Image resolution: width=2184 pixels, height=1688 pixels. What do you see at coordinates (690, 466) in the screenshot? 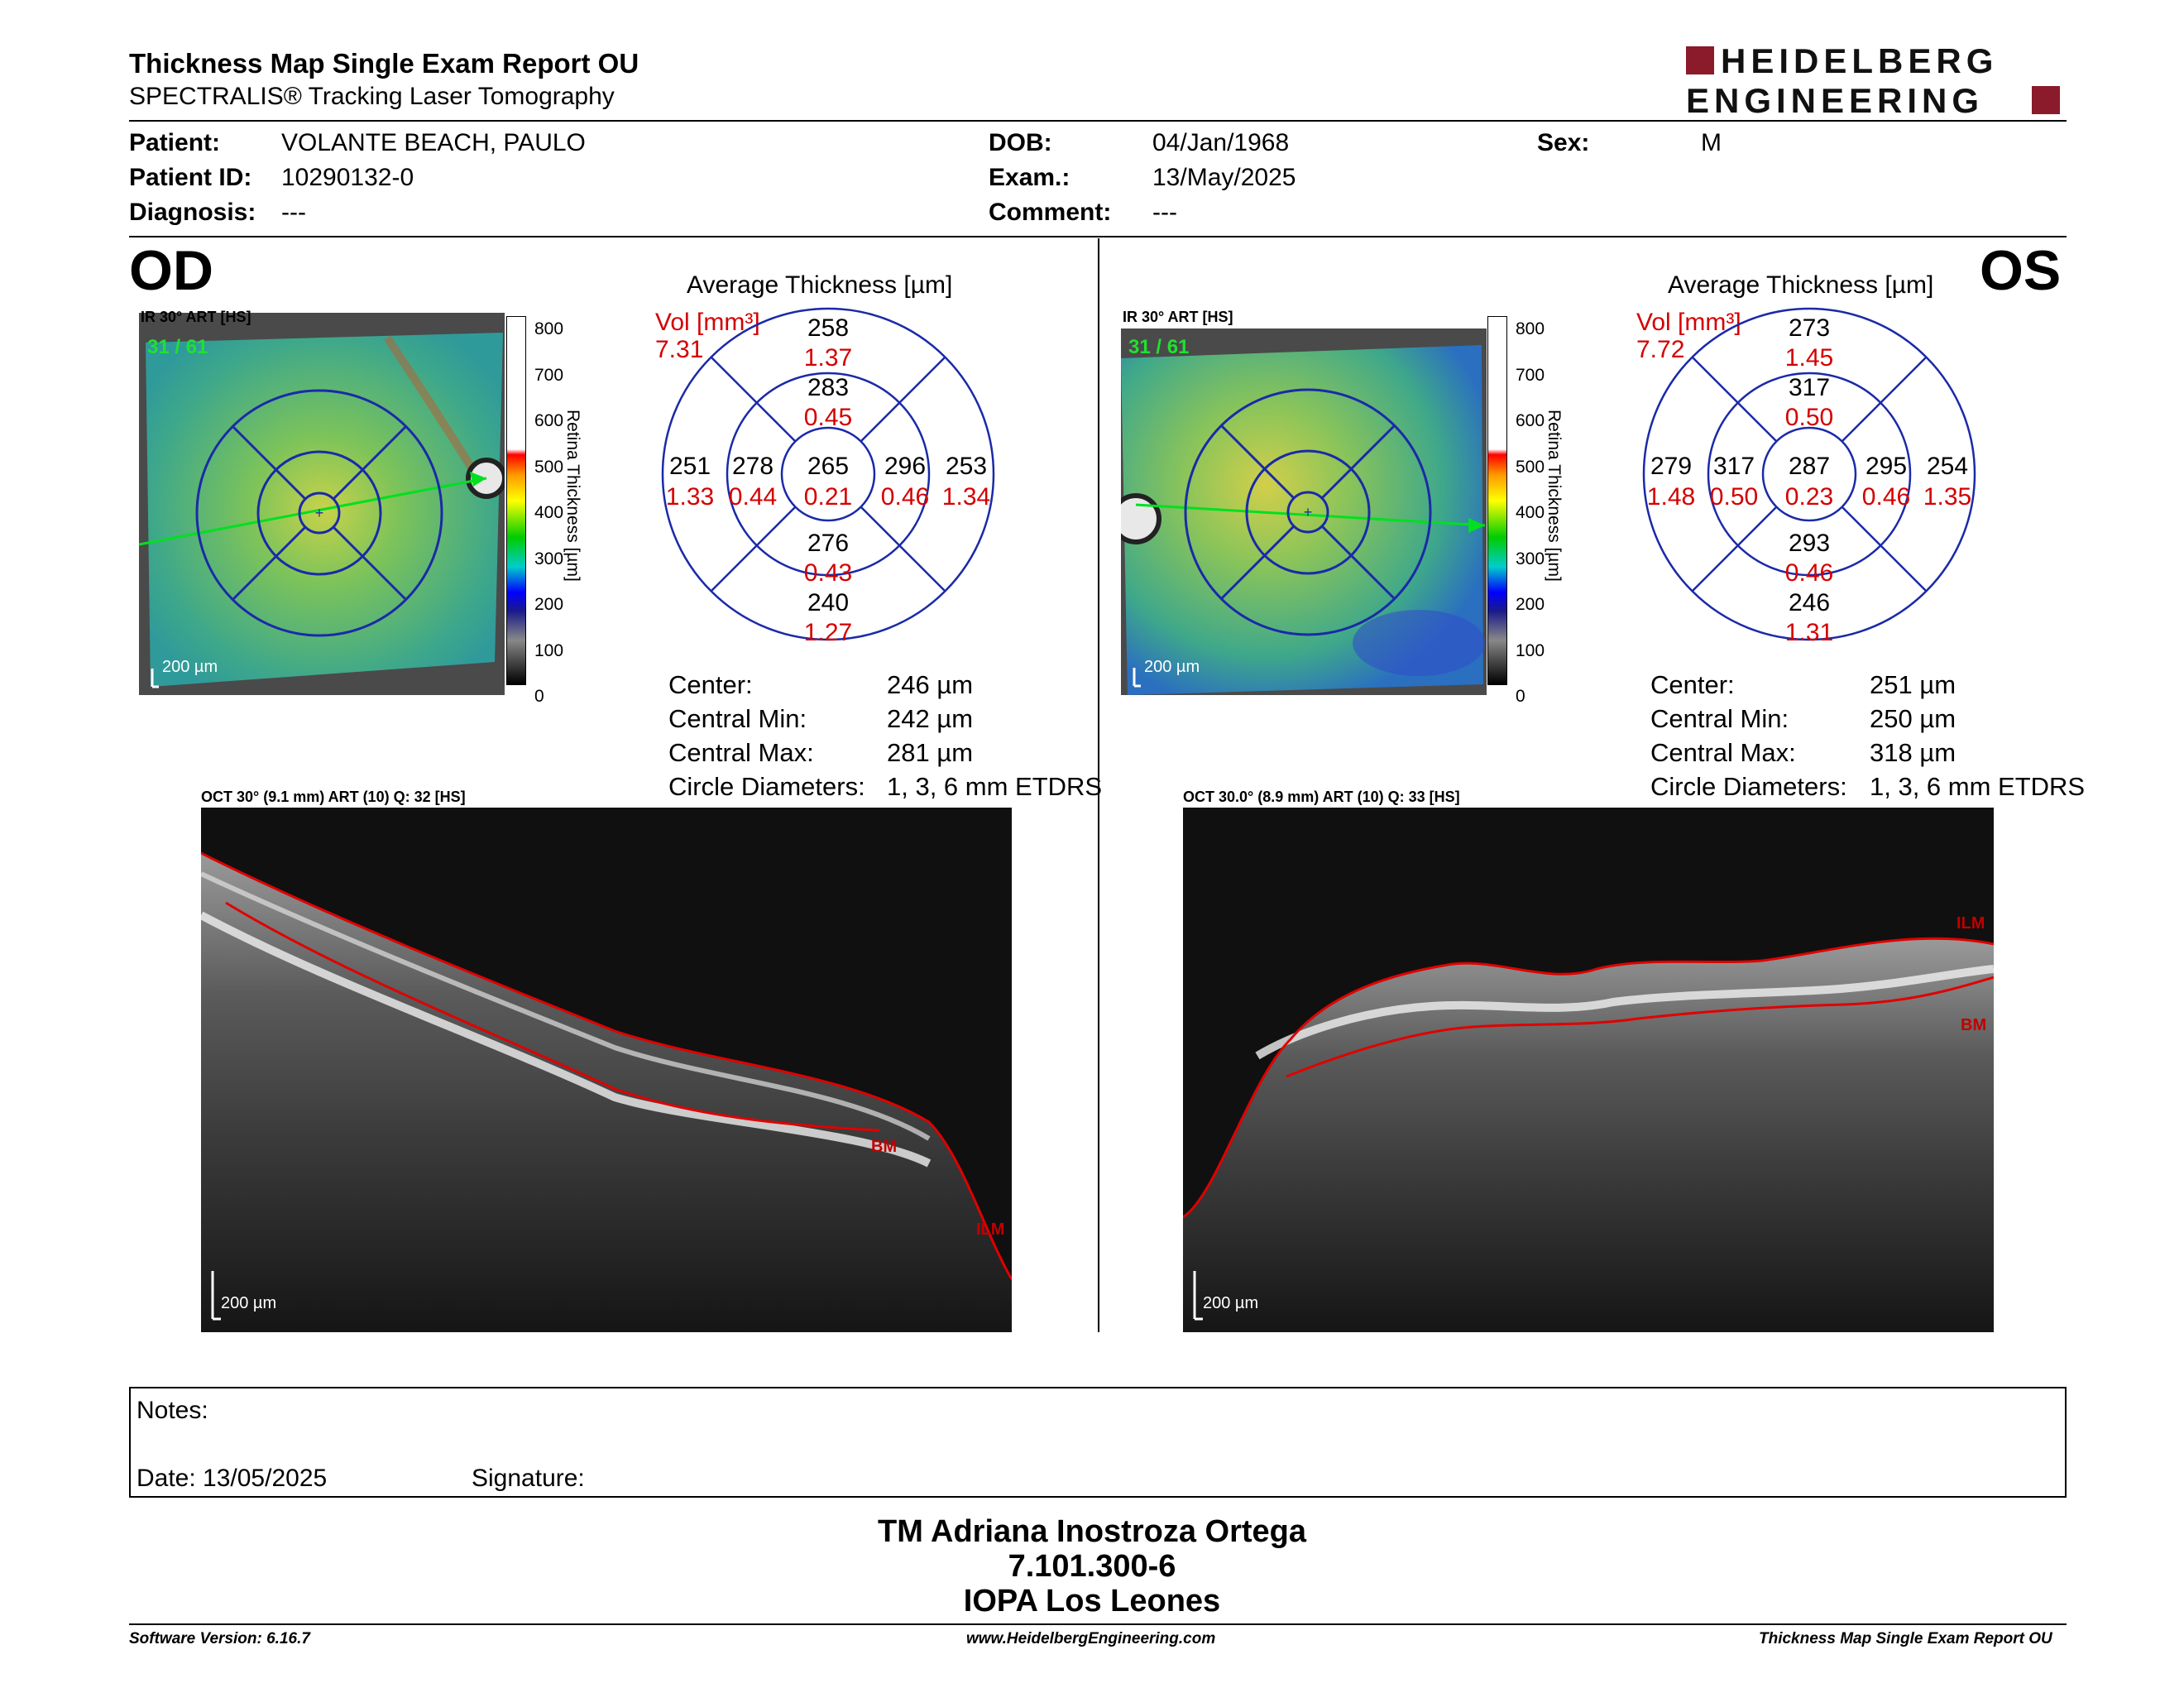
I see `od-outer-left-thickness: 251` at bounding box center [690, 466].